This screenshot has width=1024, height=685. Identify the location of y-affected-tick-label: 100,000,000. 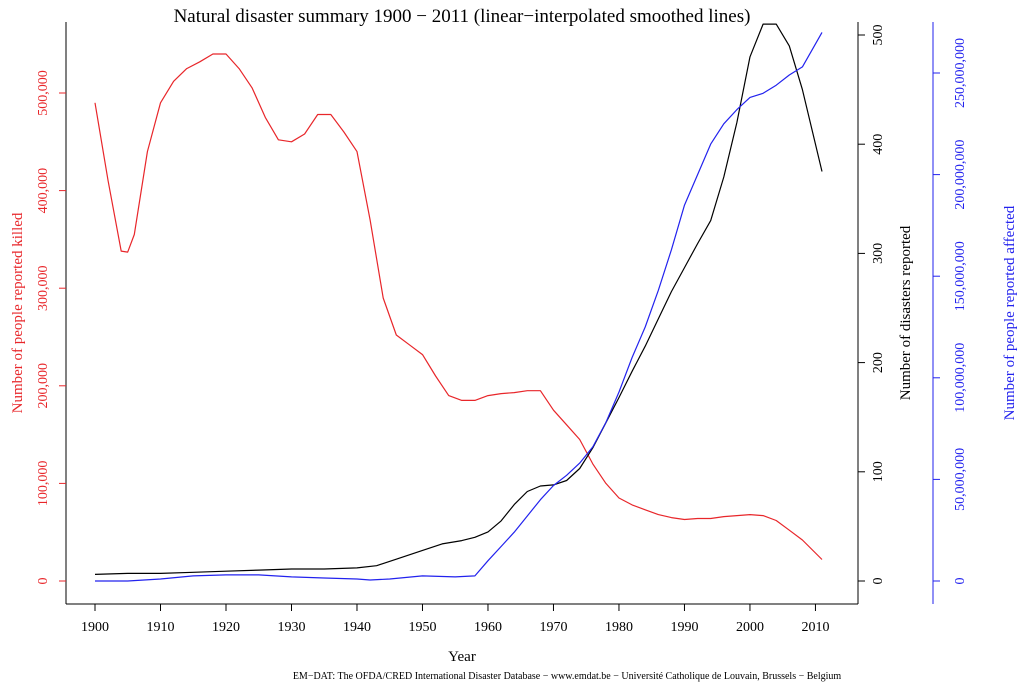
(960, 378).